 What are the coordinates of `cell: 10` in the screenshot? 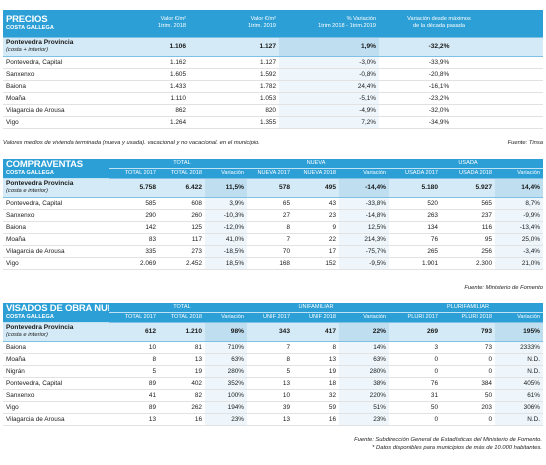 It's located at (270, 395).